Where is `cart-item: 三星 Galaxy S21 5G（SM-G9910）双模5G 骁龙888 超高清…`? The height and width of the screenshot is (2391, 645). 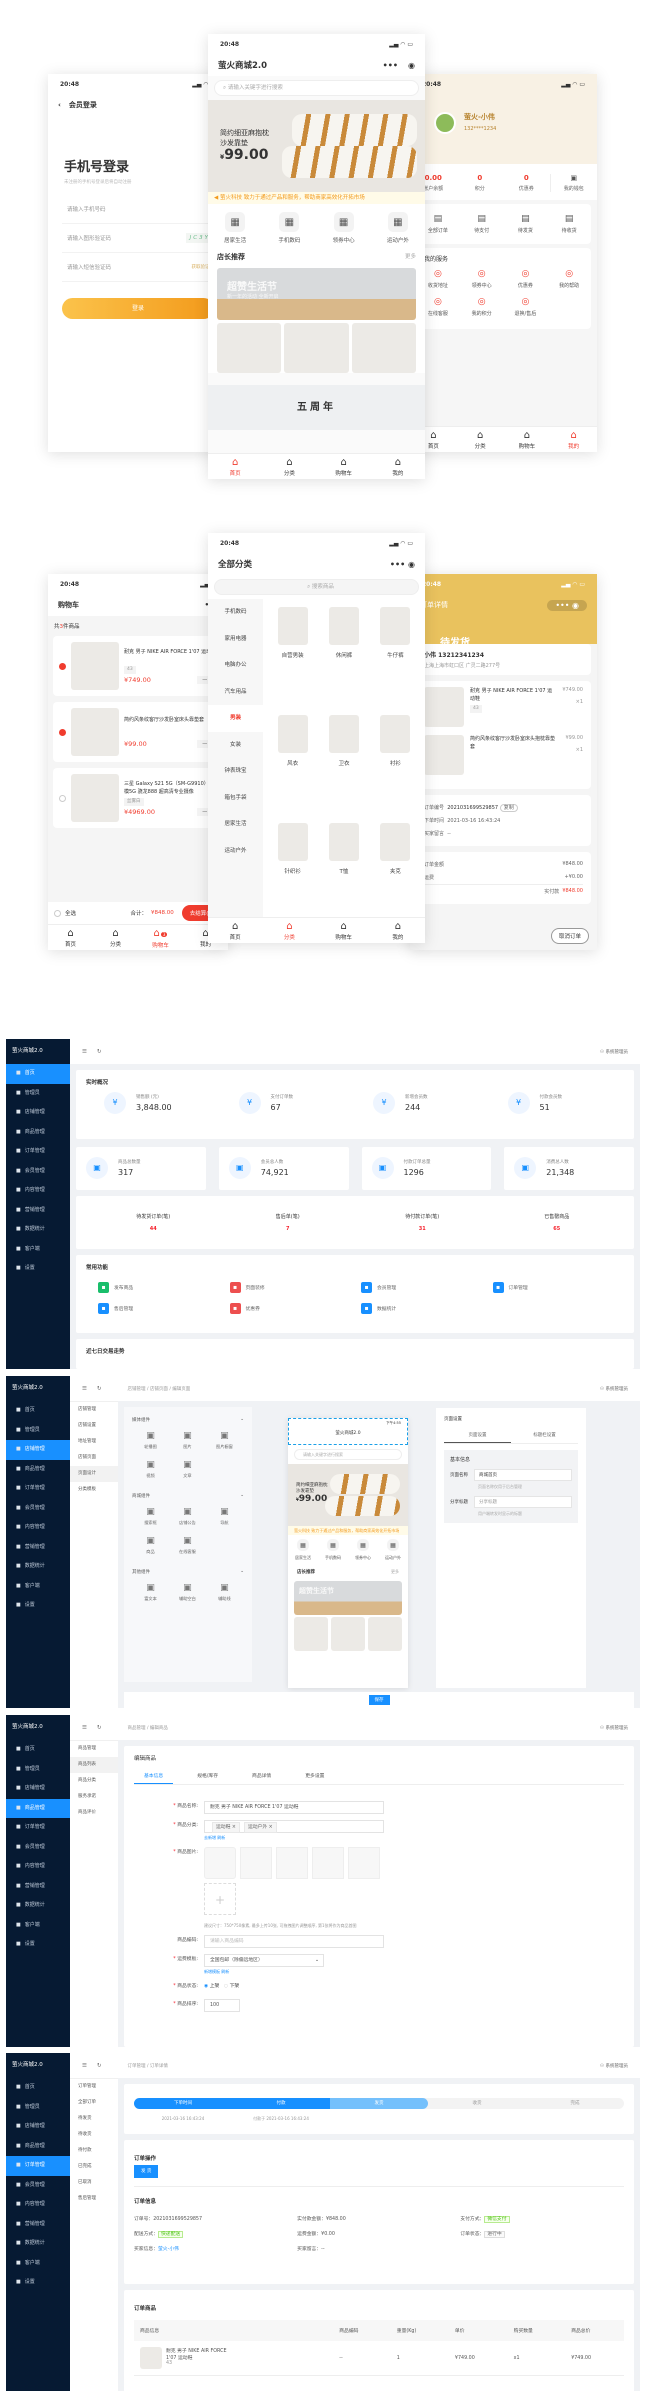
cart-item: 三星 Galaxy S21 5G（SM-G9910）双模5G 骁龙888 超高清… is located at coordinates (138, 798).